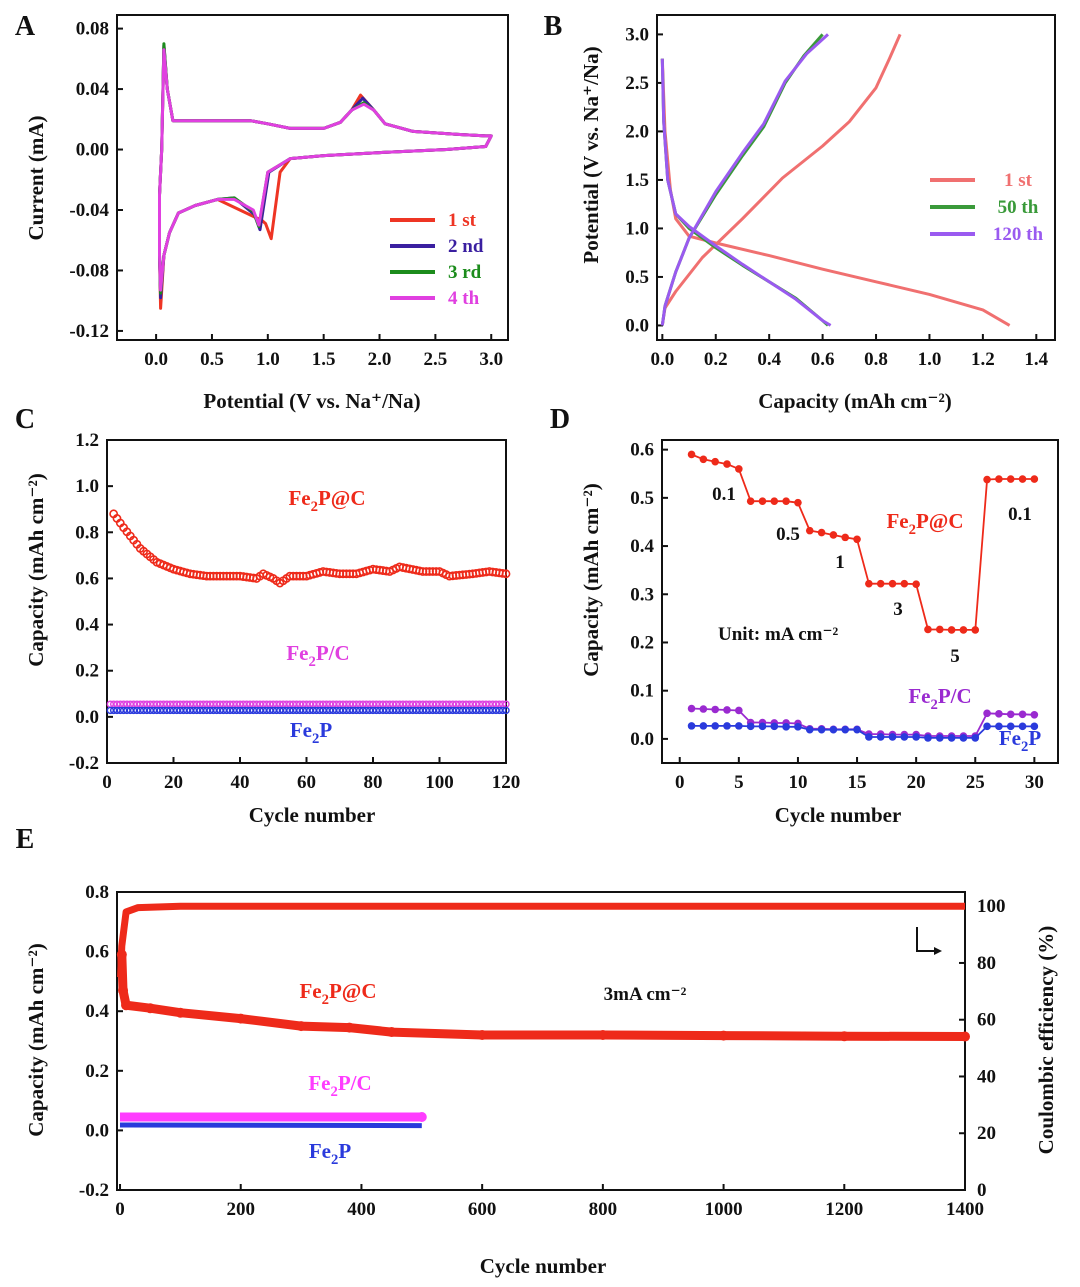 The image size is (1080, 1287). Describe the element at coordinates (1046, 1040) in the screenshot. I see `y2-axis-title: Coulombic efficiency (%)` at that location.